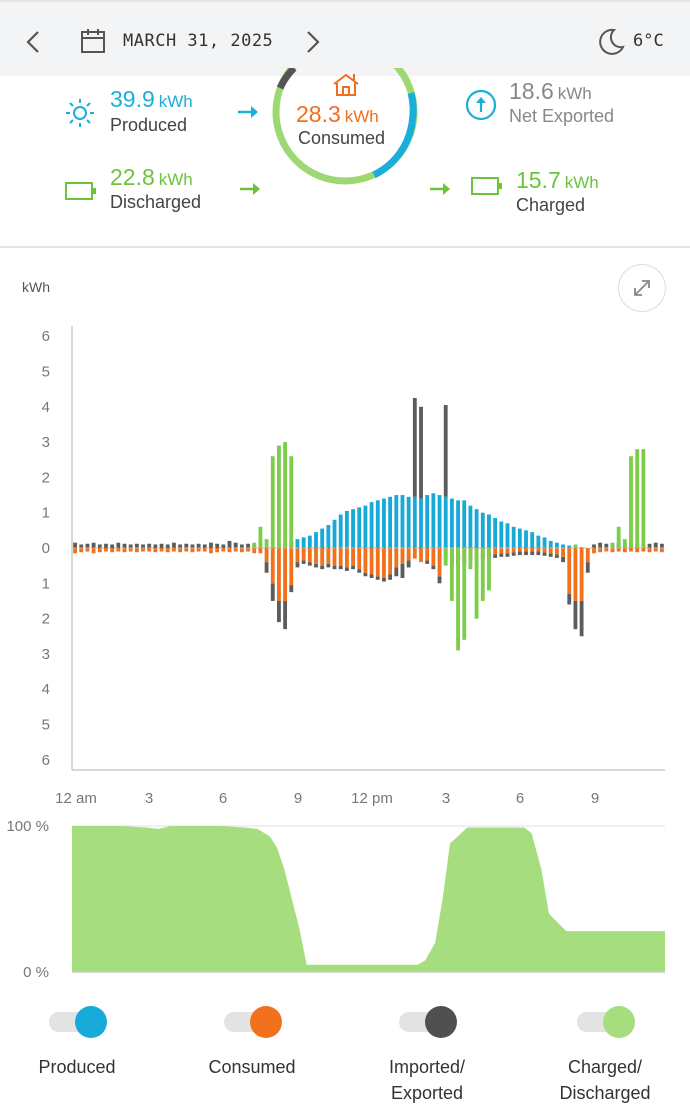 This screenshot has width=690, height=1106. Describe the element at coordinates (346, 85) in the screenshot. I see `house-icon` at that location.